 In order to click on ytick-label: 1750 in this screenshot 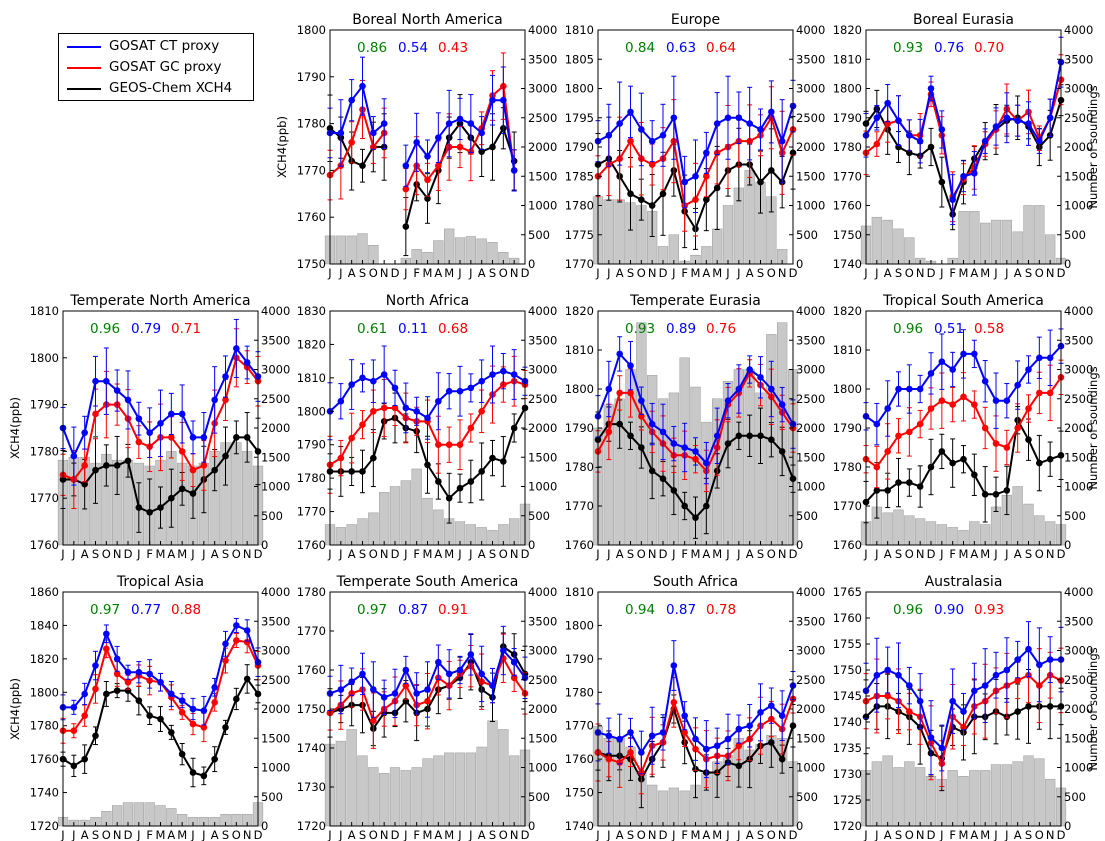, I will do `click(579, 793)`.